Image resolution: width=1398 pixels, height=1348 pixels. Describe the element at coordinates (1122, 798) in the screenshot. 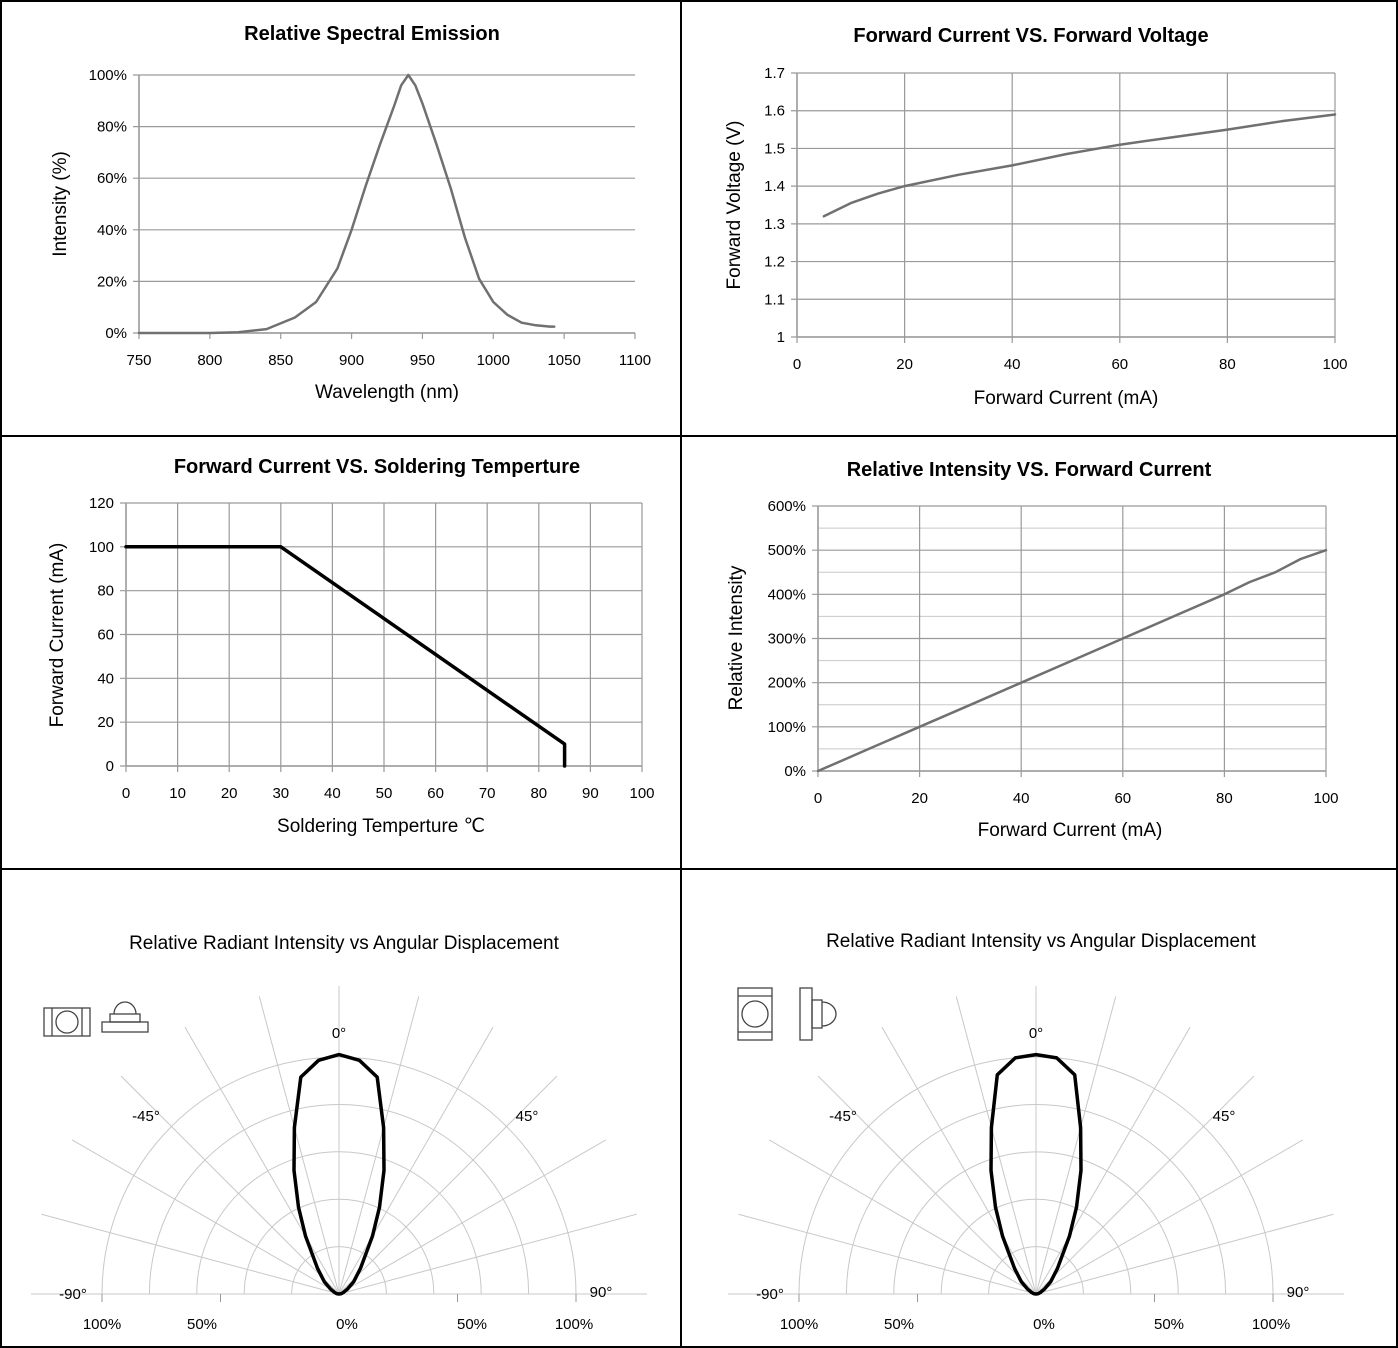

I see `x-tick-label: 60` at that location.